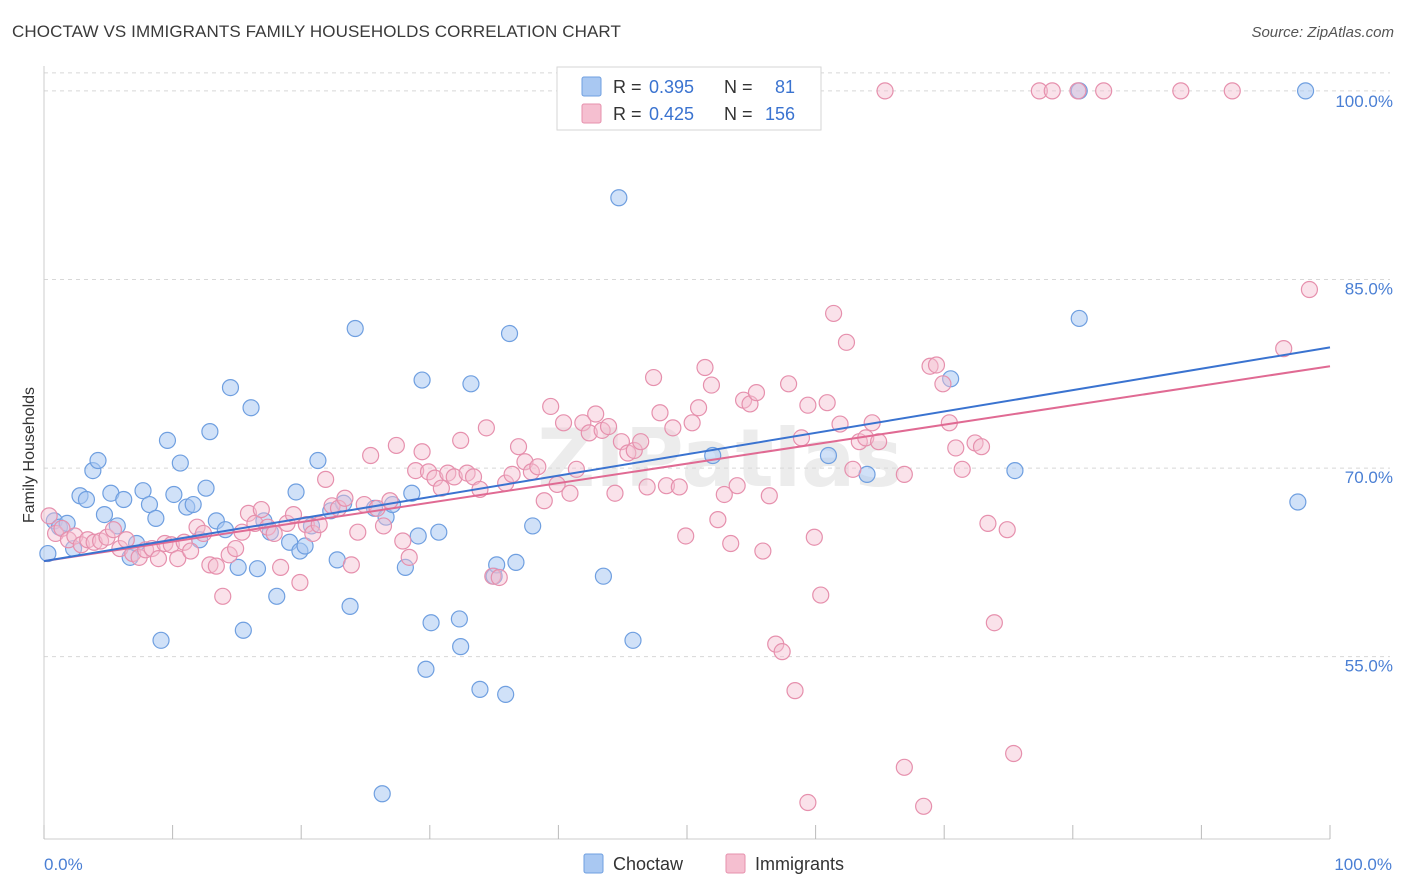 The image size is (1406, 892). I want to click on legend-swatch-immigrants, so click(735, 863).